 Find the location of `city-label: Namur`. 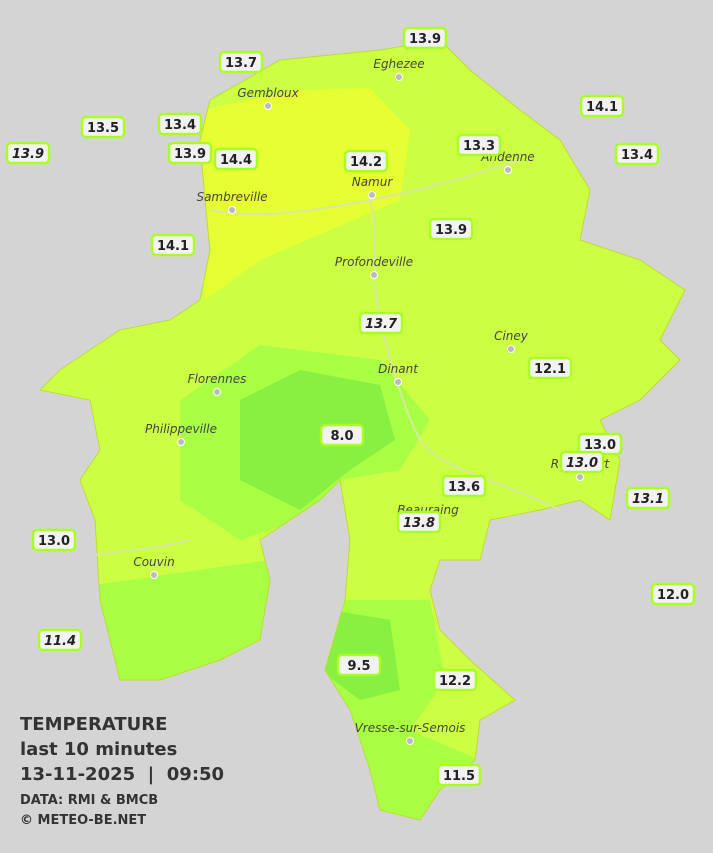

city-label: Namur is located at coordinates (373, 182).